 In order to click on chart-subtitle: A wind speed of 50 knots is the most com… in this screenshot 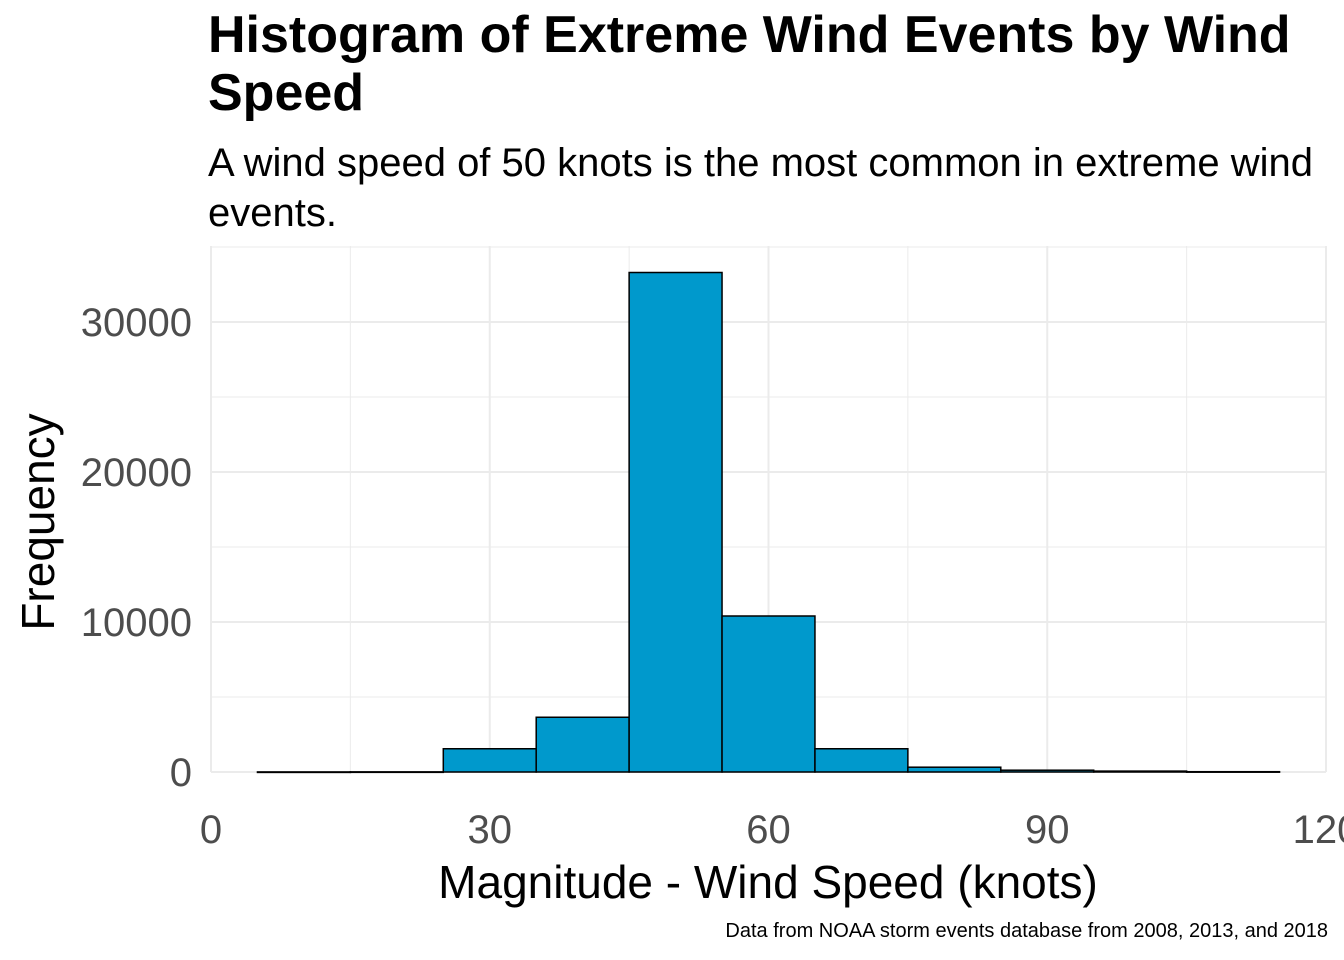, I will do `click(760, 188)`.